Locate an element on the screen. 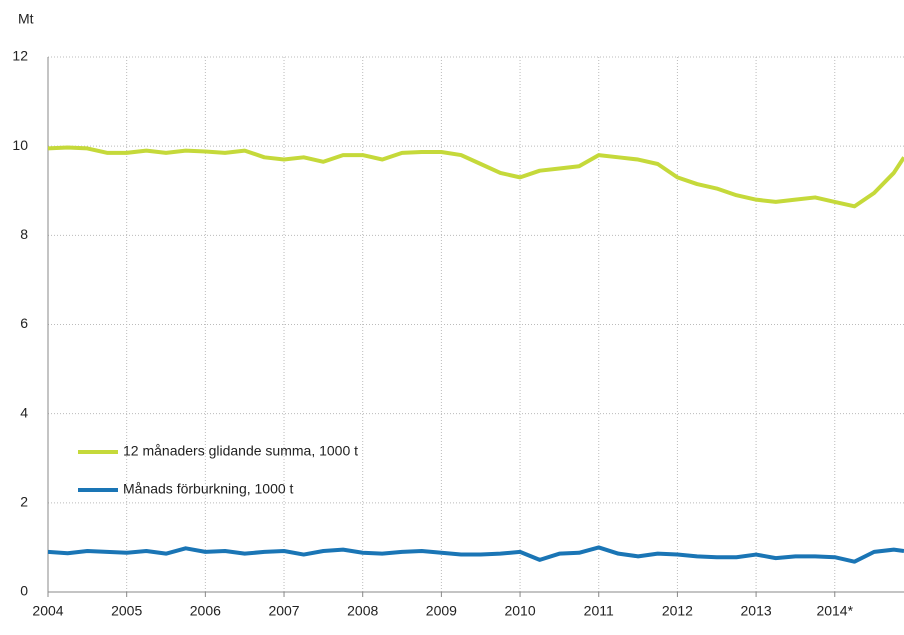 The width and height of the screenshot is (904, 635). x-tick-label: 2013 is located at coordinates (756, 611).